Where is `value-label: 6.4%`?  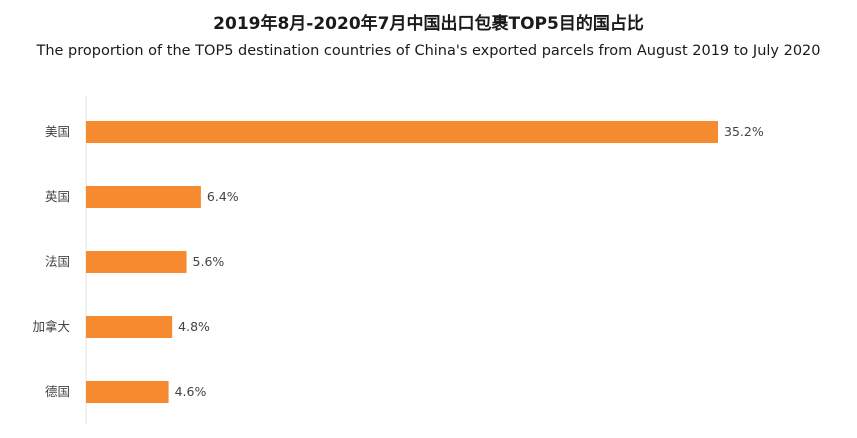
value-label: 6.4% is located at coordinates (223, 196).